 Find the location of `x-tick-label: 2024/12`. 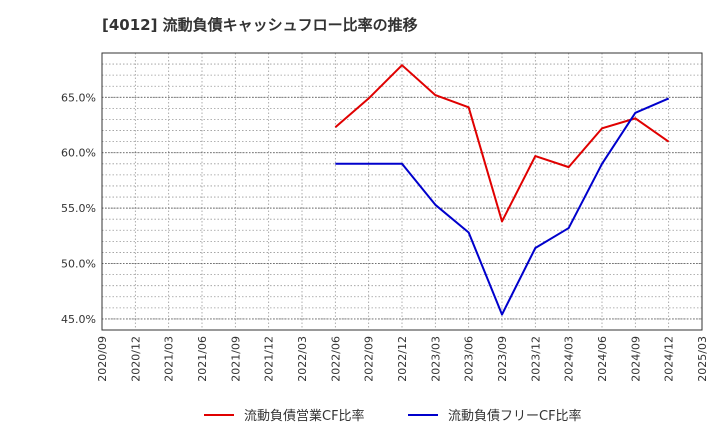

x-tick-label: 2024/12 is located at coordinates (669, 359).